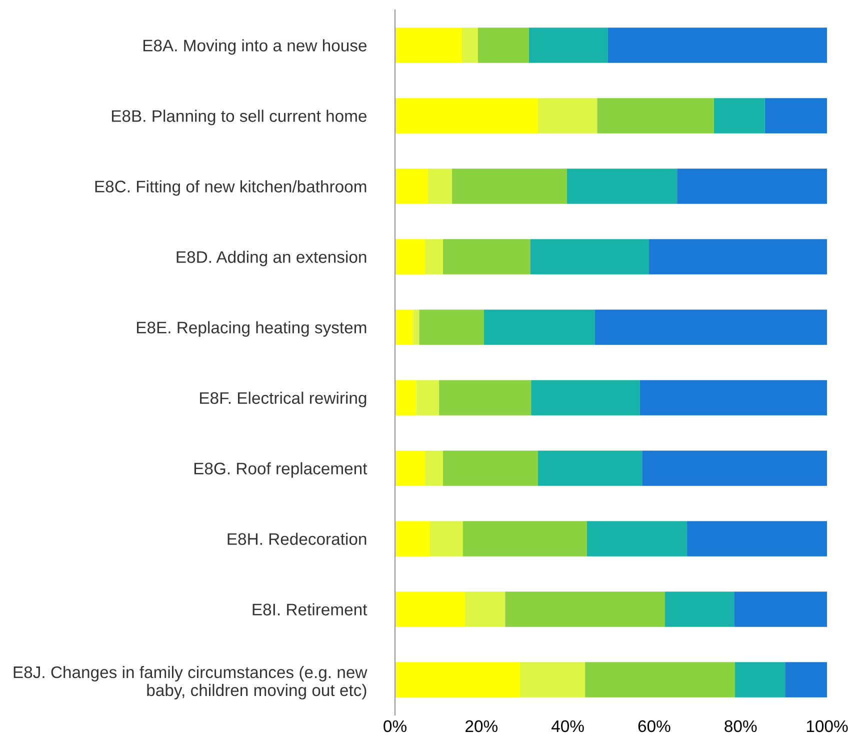 The height and width of the screenshot is (754, 848). What do you see at coordinates (482, 726) in the screenshot?
I see `x-tick-label: 20%` at bounding box center [482, 726].